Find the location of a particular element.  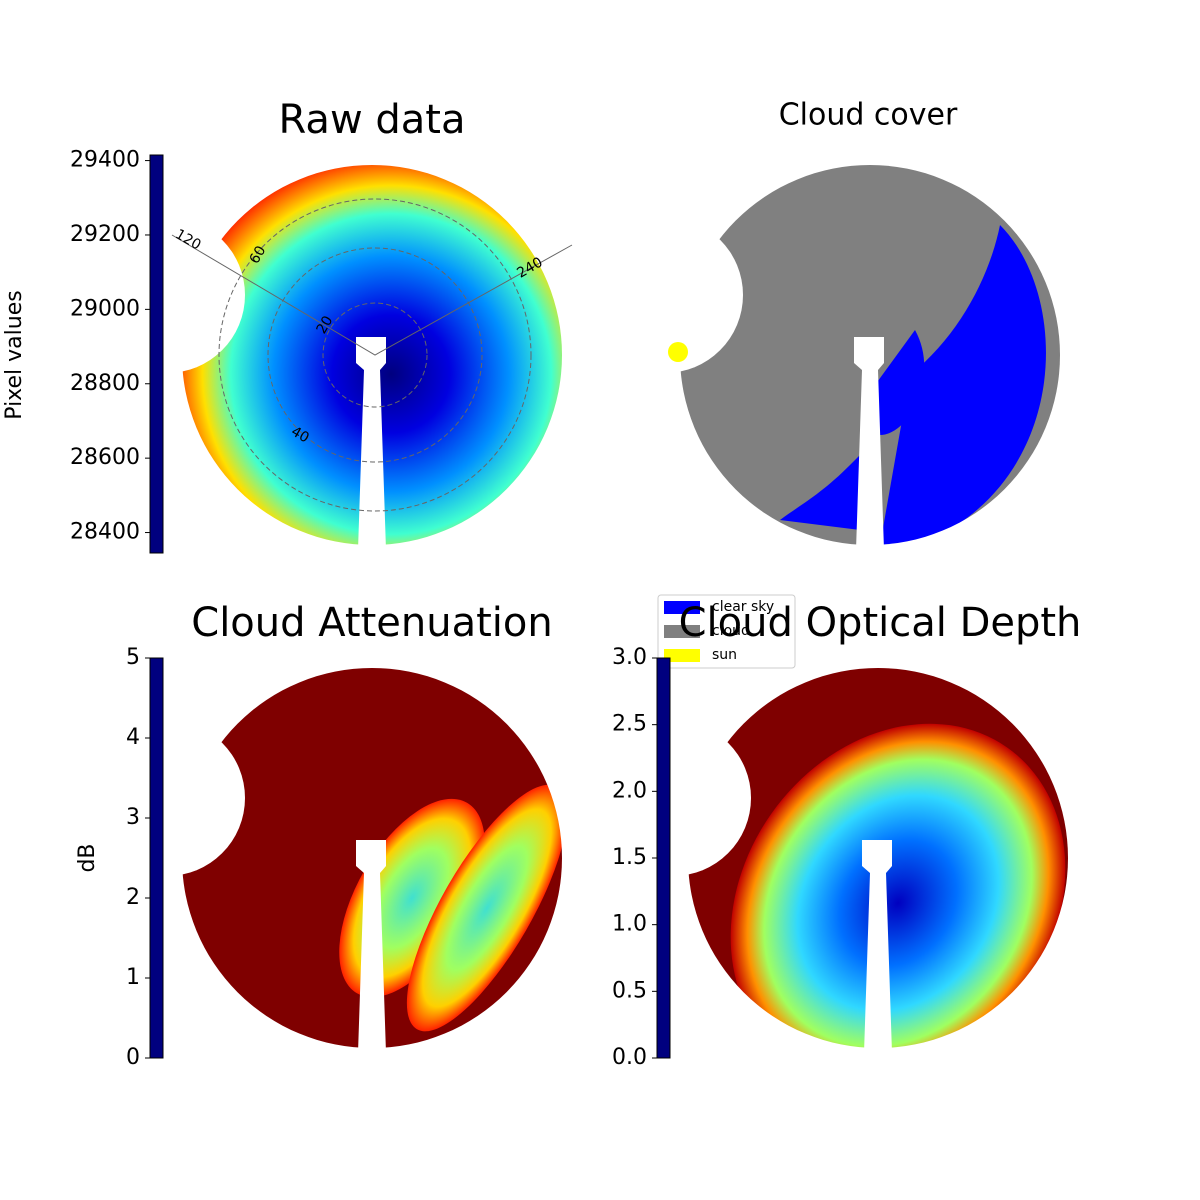

panel-title: Cloud Optical Depth is located at coordinates (880, 623).